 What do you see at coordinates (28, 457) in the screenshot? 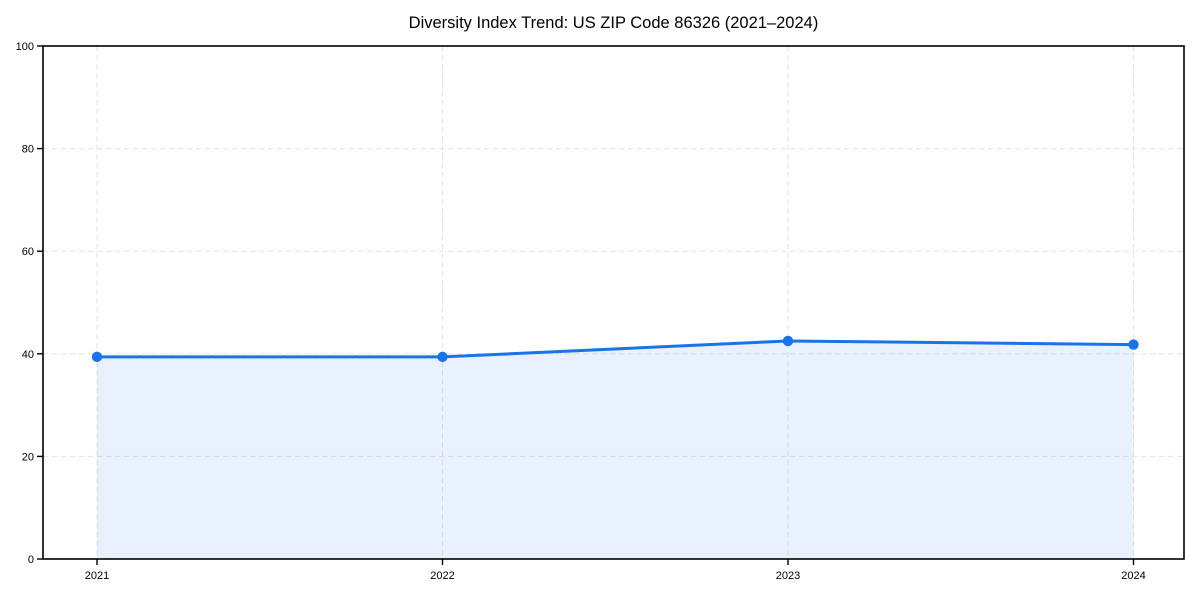
I see `y-tick-label: 20` at bounding box center [28, 457].